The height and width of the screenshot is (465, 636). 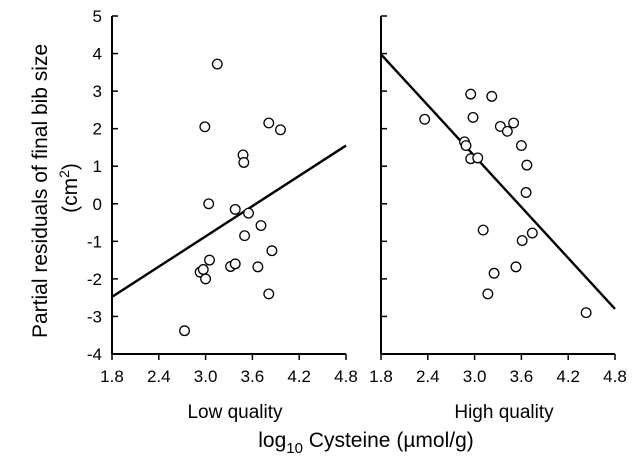 I want to click on x-axis-title-subscript: 10, so click(x=294, y=448).